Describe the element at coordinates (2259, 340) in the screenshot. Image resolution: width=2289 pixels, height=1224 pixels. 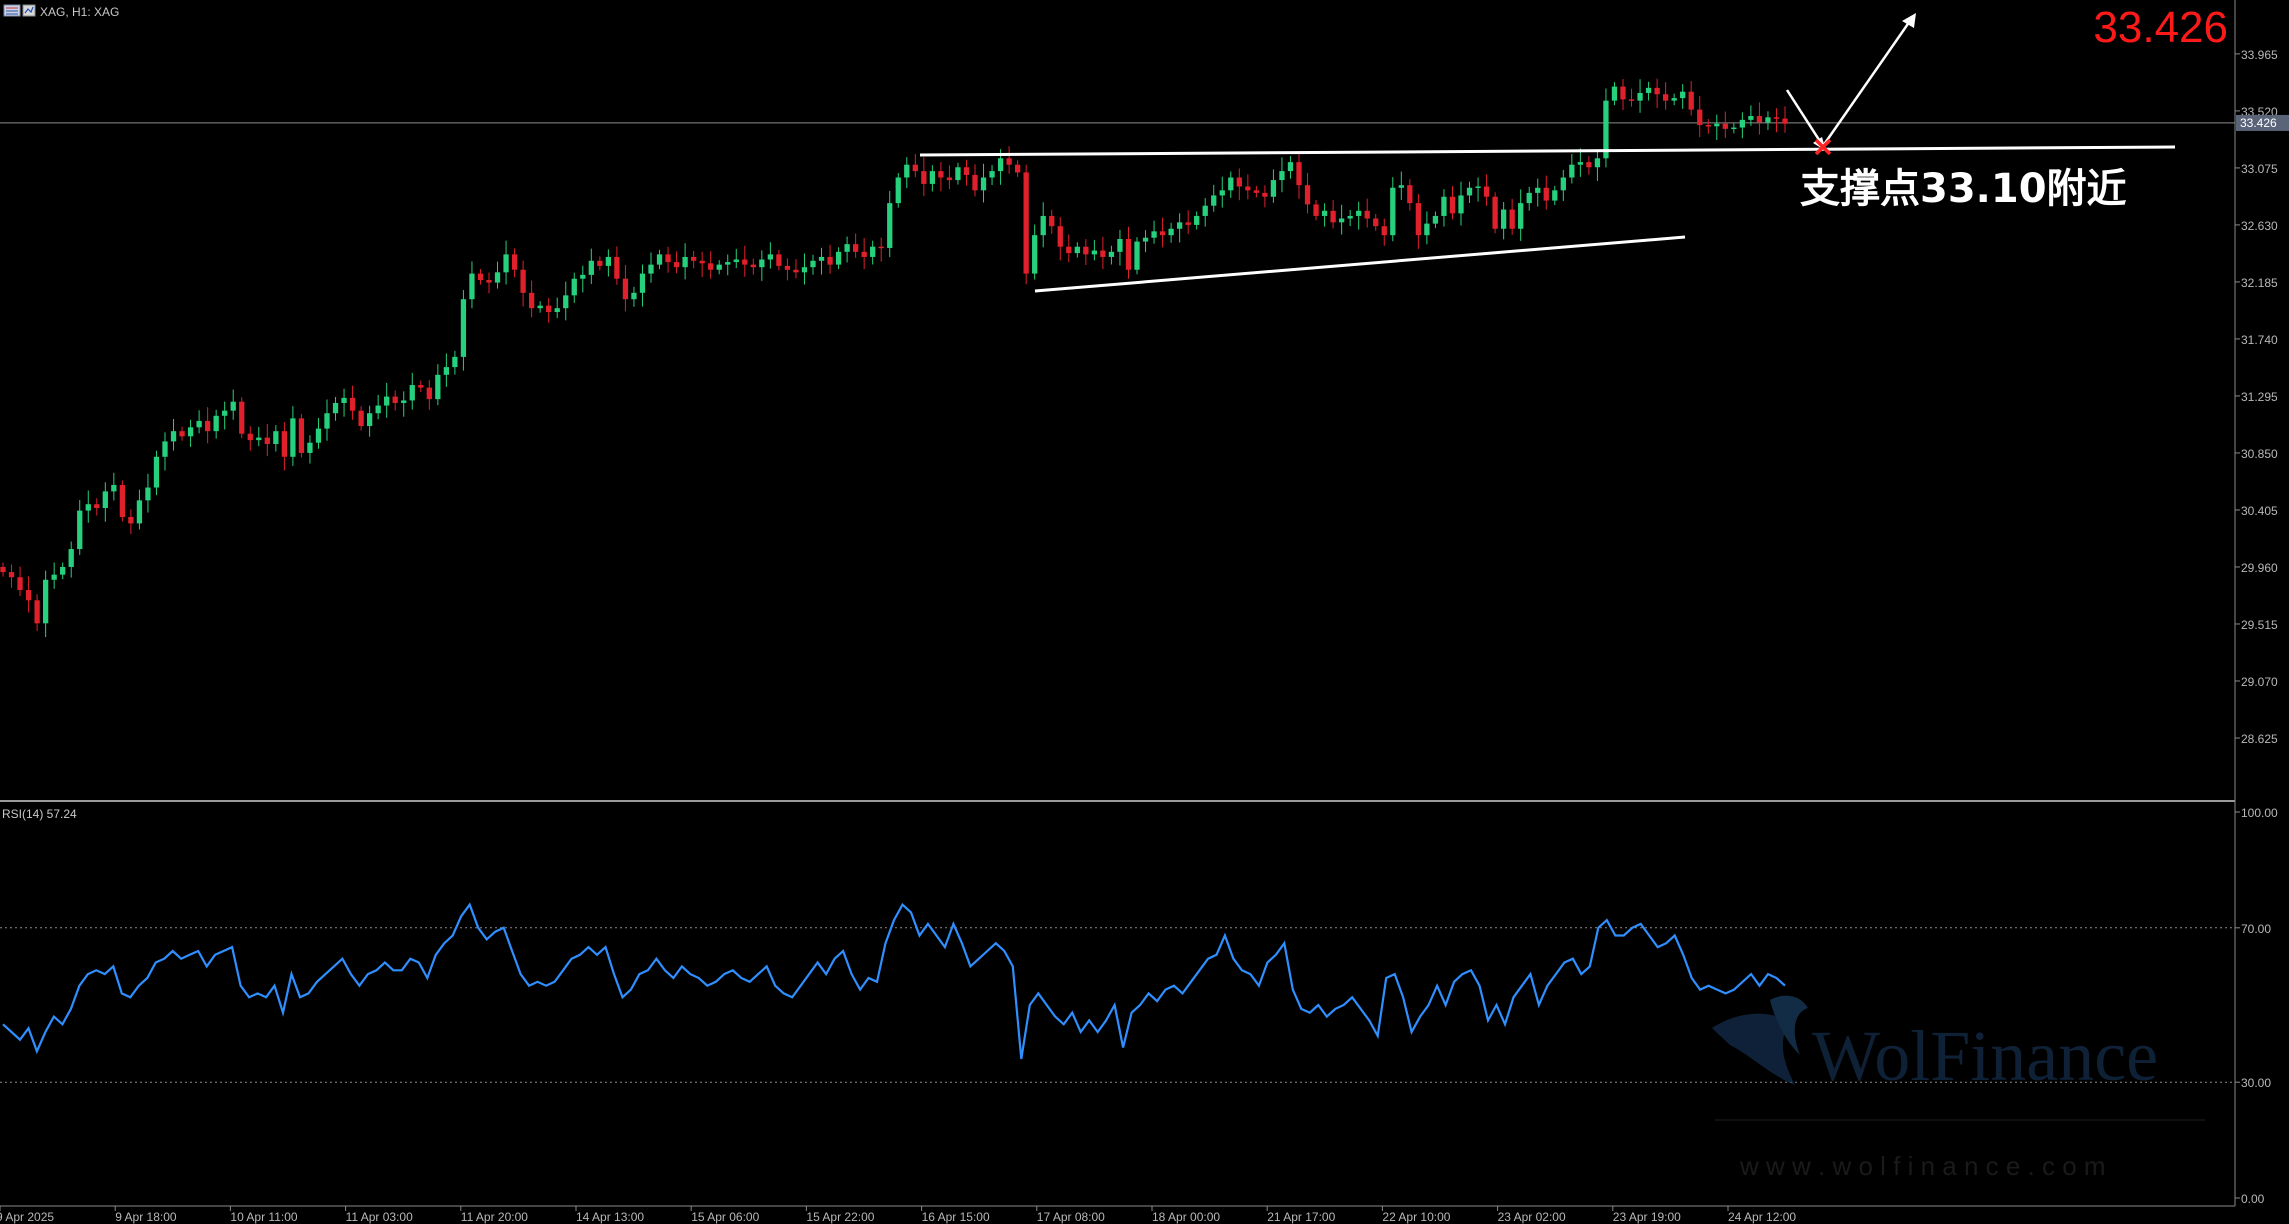
I see `price-tick-label: 31.740` at that location.